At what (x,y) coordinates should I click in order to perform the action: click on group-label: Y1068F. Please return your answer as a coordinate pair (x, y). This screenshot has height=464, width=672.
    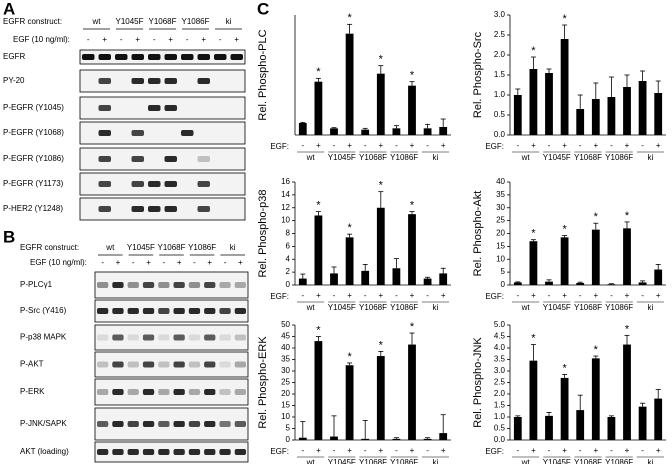
    Looking at the image, I should click on (373, 461).